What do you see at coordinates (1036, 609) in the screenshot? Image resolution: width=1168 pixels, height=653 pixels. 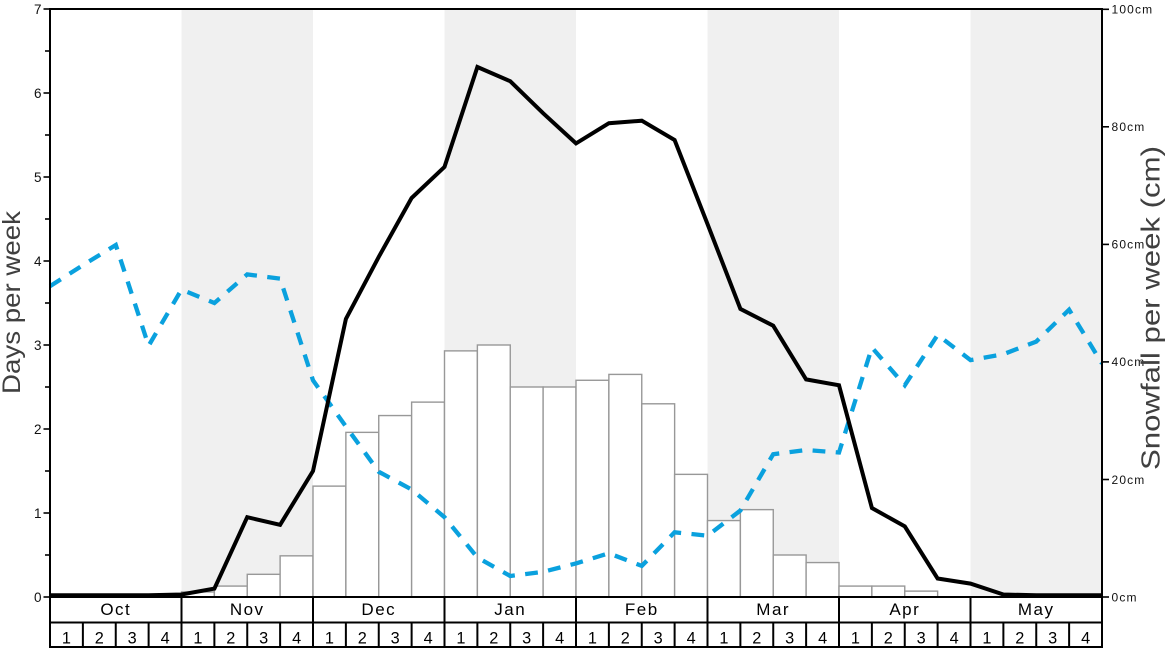 I see `svg-text: May` at bounding box center [1036, 609].